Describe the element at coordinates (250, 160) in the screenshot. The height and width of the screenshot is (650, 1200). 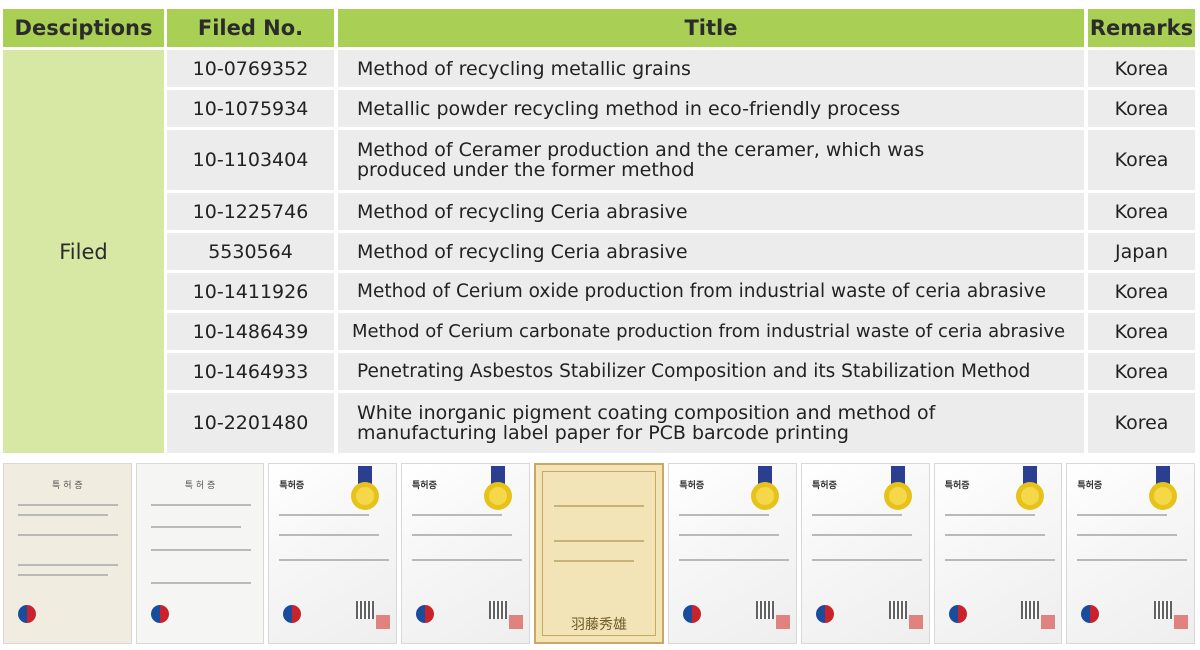
I see `filed-no-cell: 10-1103404` at that location.